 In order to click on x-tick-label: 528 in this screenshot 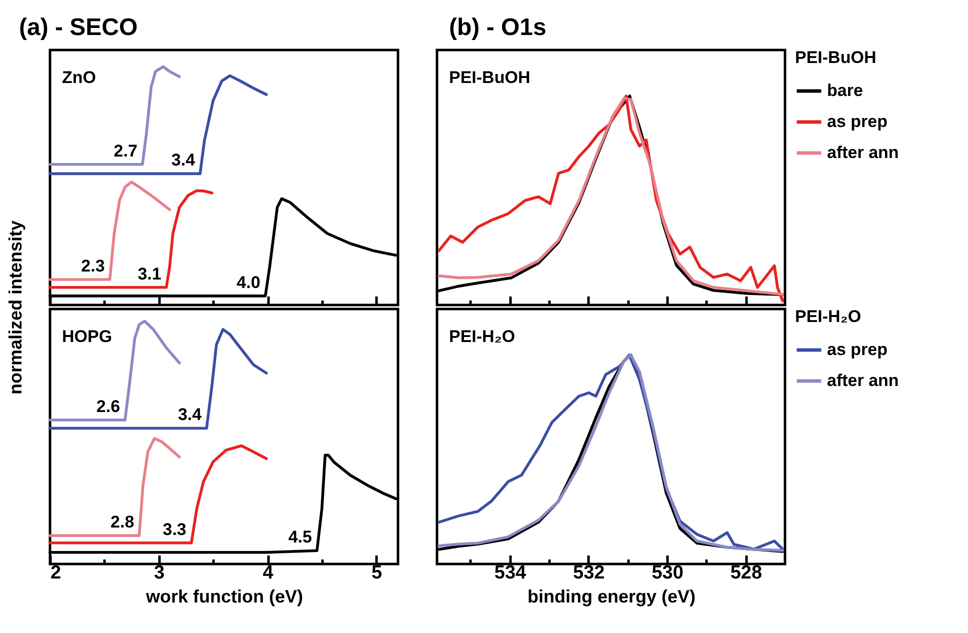, I will do `click(746, 573)`.